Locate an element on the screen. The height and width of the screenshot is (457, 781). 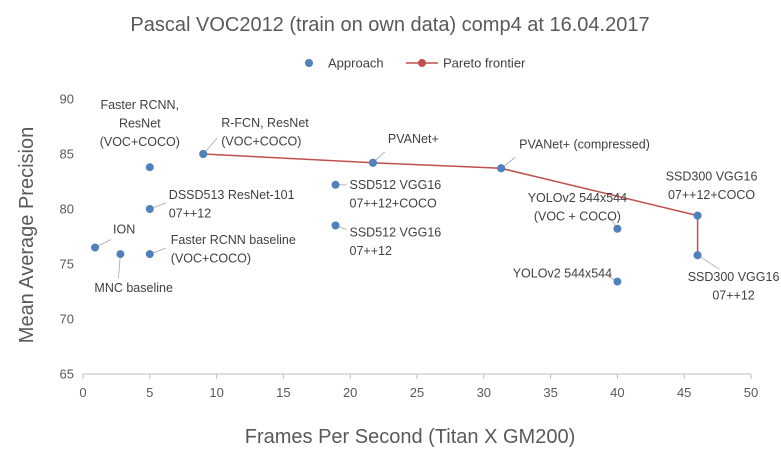
point-label-line: PVANet+ (compressed) is located at coordinates (584, 144).